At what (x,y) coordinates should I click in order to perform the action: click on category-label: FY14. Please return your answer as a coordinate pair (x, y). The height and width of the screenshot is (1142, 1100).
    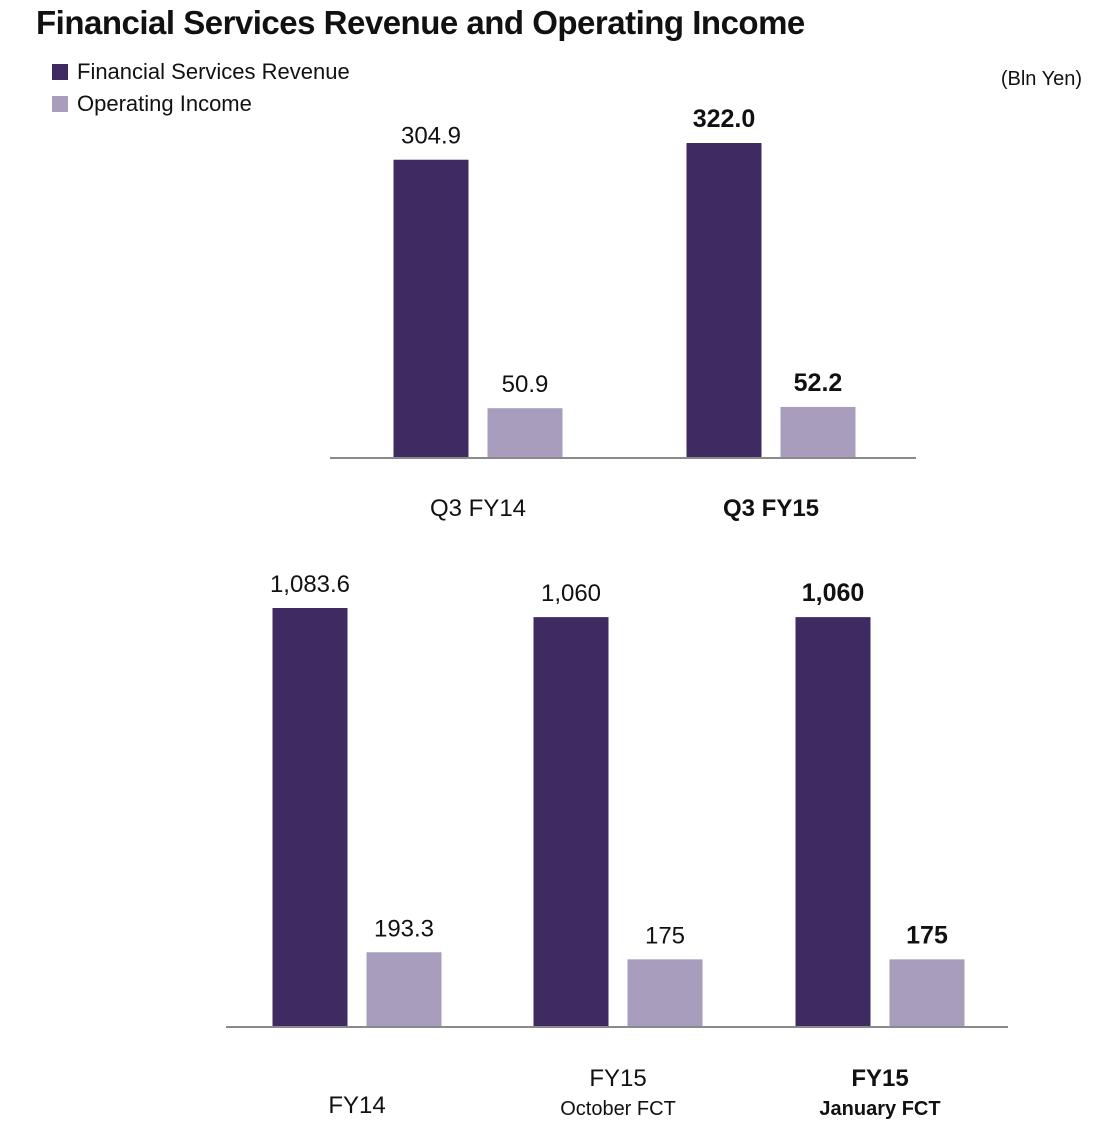
    Looking at the image, I should click on (356, 1105).